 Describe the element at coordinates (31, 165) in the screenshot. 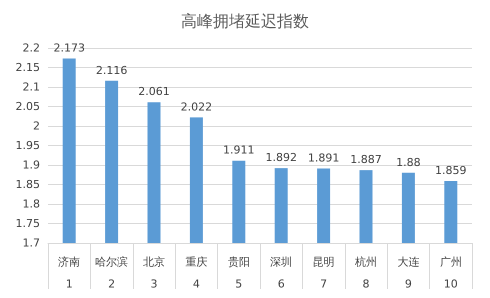

I see `y-tick-label: 1.9` at that location.